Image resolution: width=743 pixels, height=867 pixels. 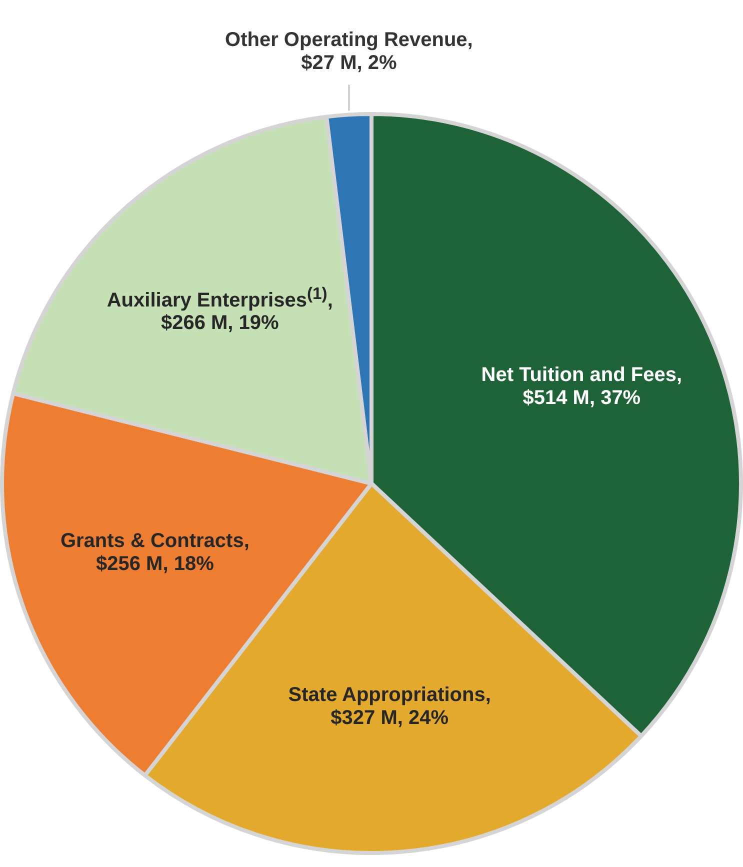 I want to click on slice-label: State Appropriations, $327 M, 24%, so click(x=389, y=707).